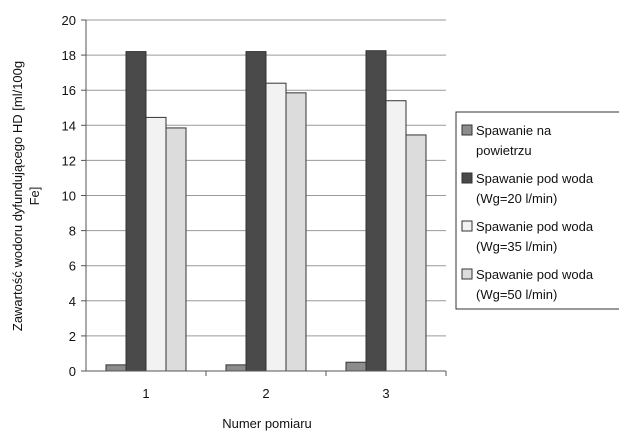 This screenshot has height=435, width=619. I want to click on x-tick-label: 3, so click(385, 393).